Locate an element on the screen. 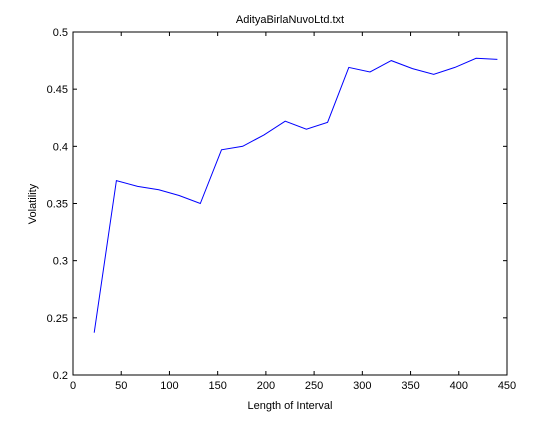 The image size is (560, 425). y-tick-label: 0.5 is located at coordinates (60, 33).